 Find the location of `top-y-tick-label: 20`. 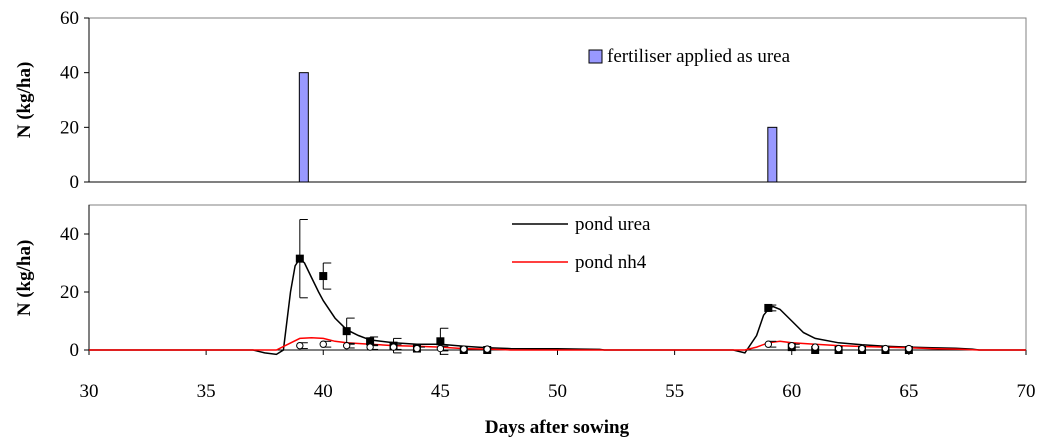

top-y-tick-label: 20 is located at coordinates (69, 127).